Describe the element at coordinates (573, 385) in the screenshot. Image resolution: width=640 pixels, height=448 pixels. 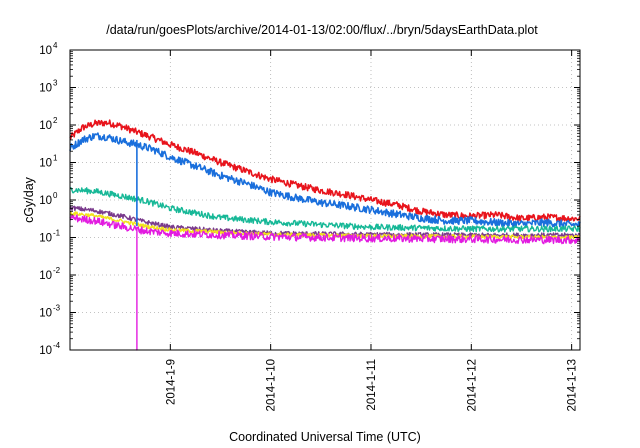
I see `x-tick-label: 2014-1-13` at that location.